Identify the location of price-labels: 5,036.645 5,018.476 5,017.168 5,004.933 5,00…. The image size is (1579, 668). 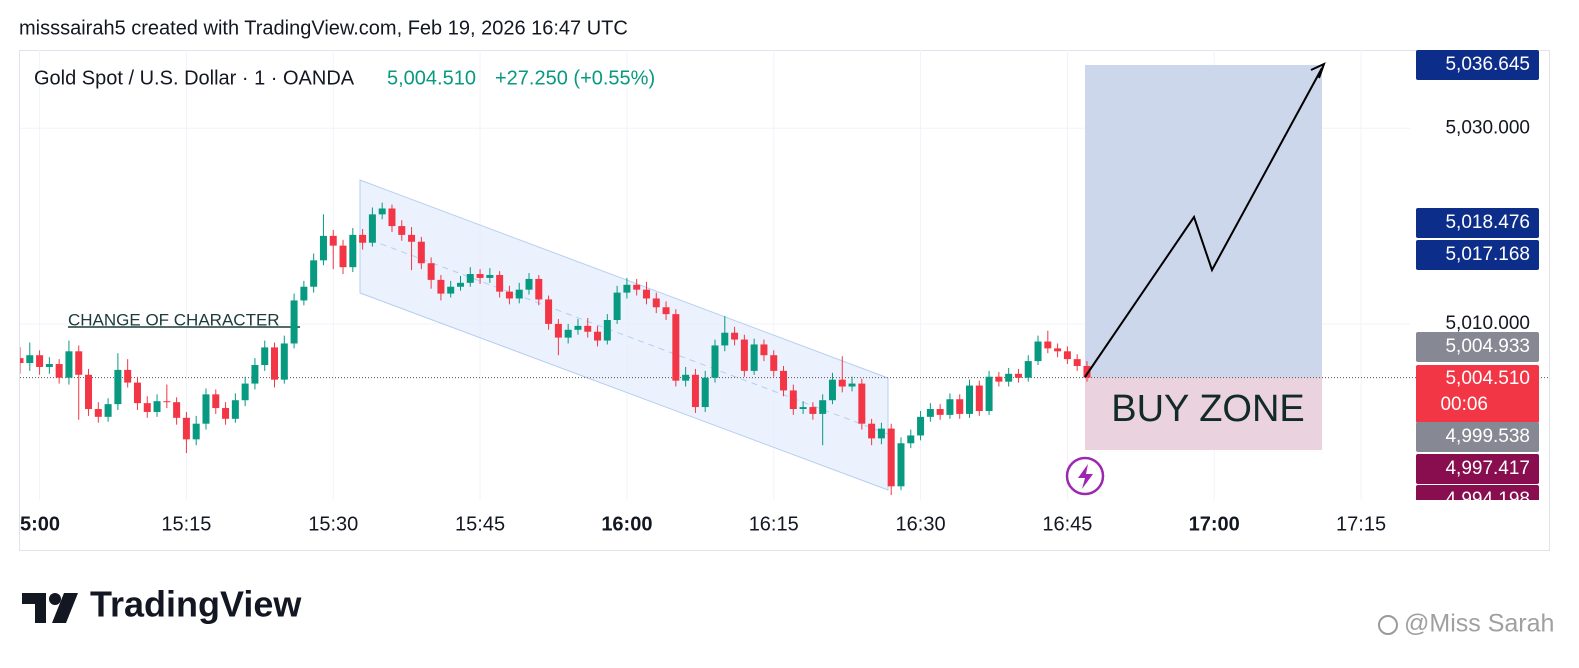
(1477, 280).